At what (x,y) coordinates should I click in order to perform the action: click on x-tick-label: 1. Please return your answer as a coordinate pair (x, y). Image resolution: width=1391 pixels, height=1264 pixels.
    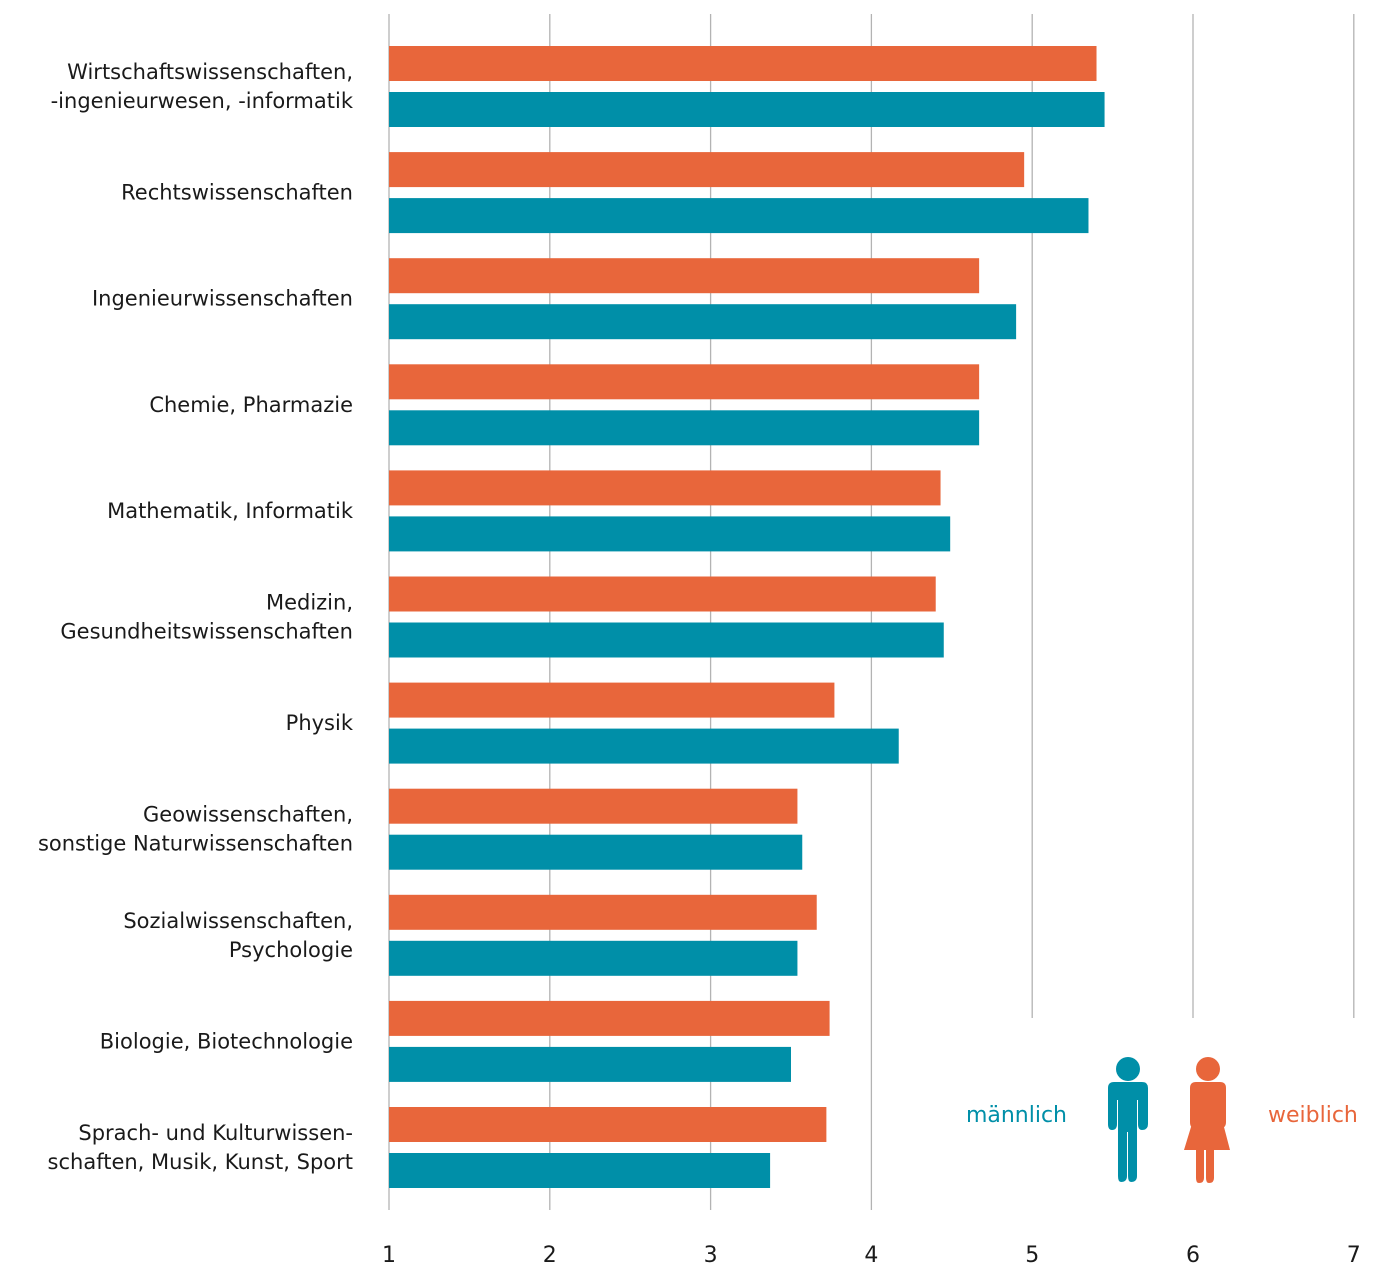
    Looking at the image, I should click on (389, 1253).